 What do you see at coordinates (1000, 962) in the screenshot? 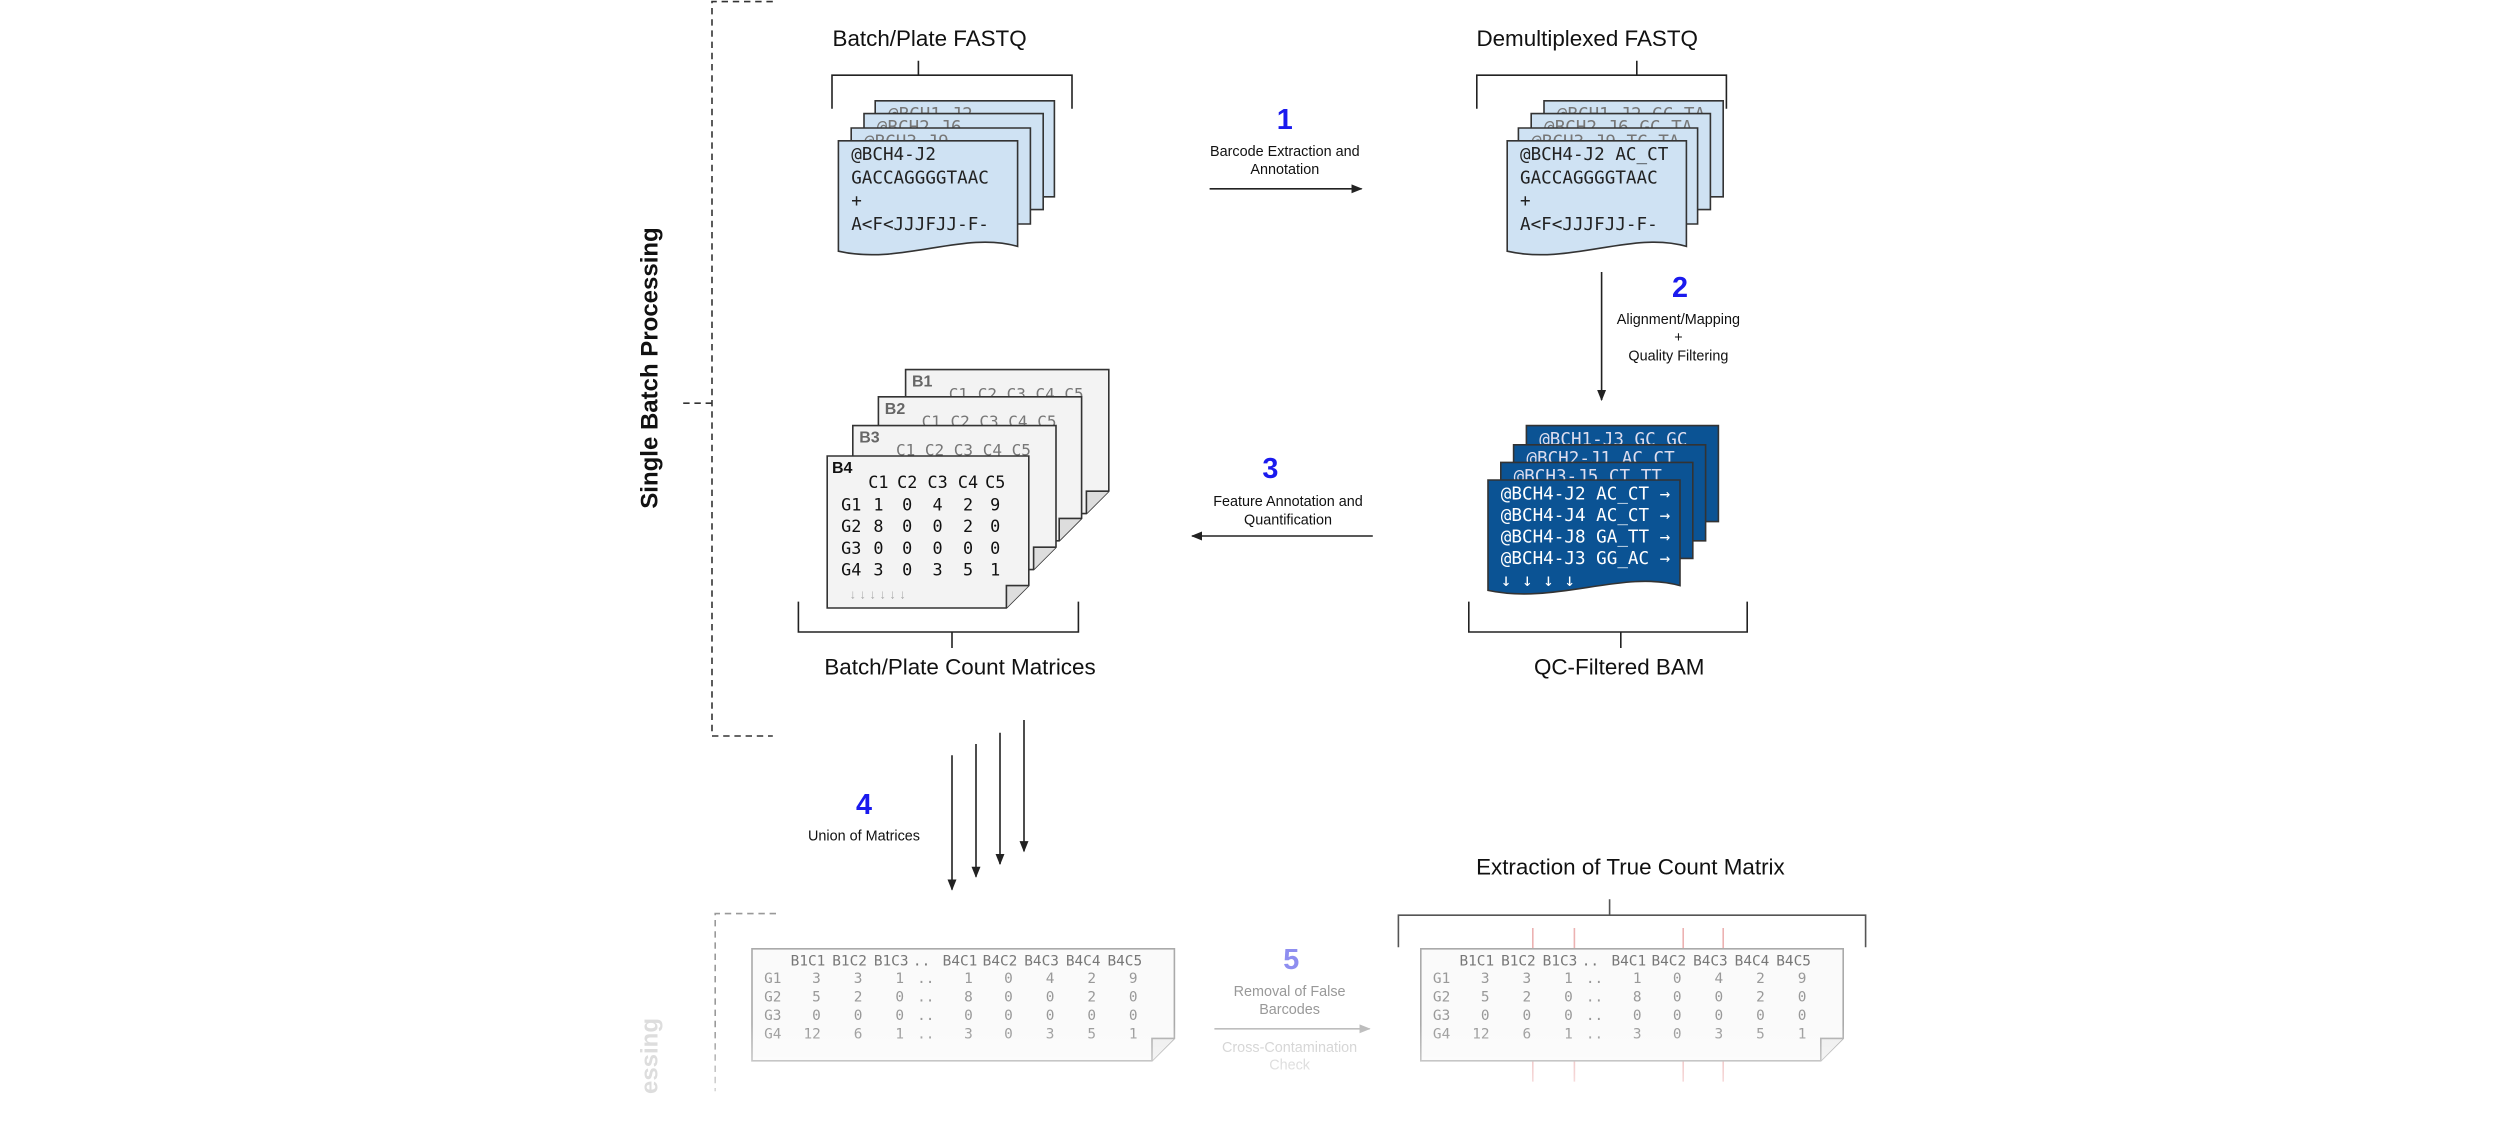
I see `col-header: B4C2` at bounding box center [1000, 962].